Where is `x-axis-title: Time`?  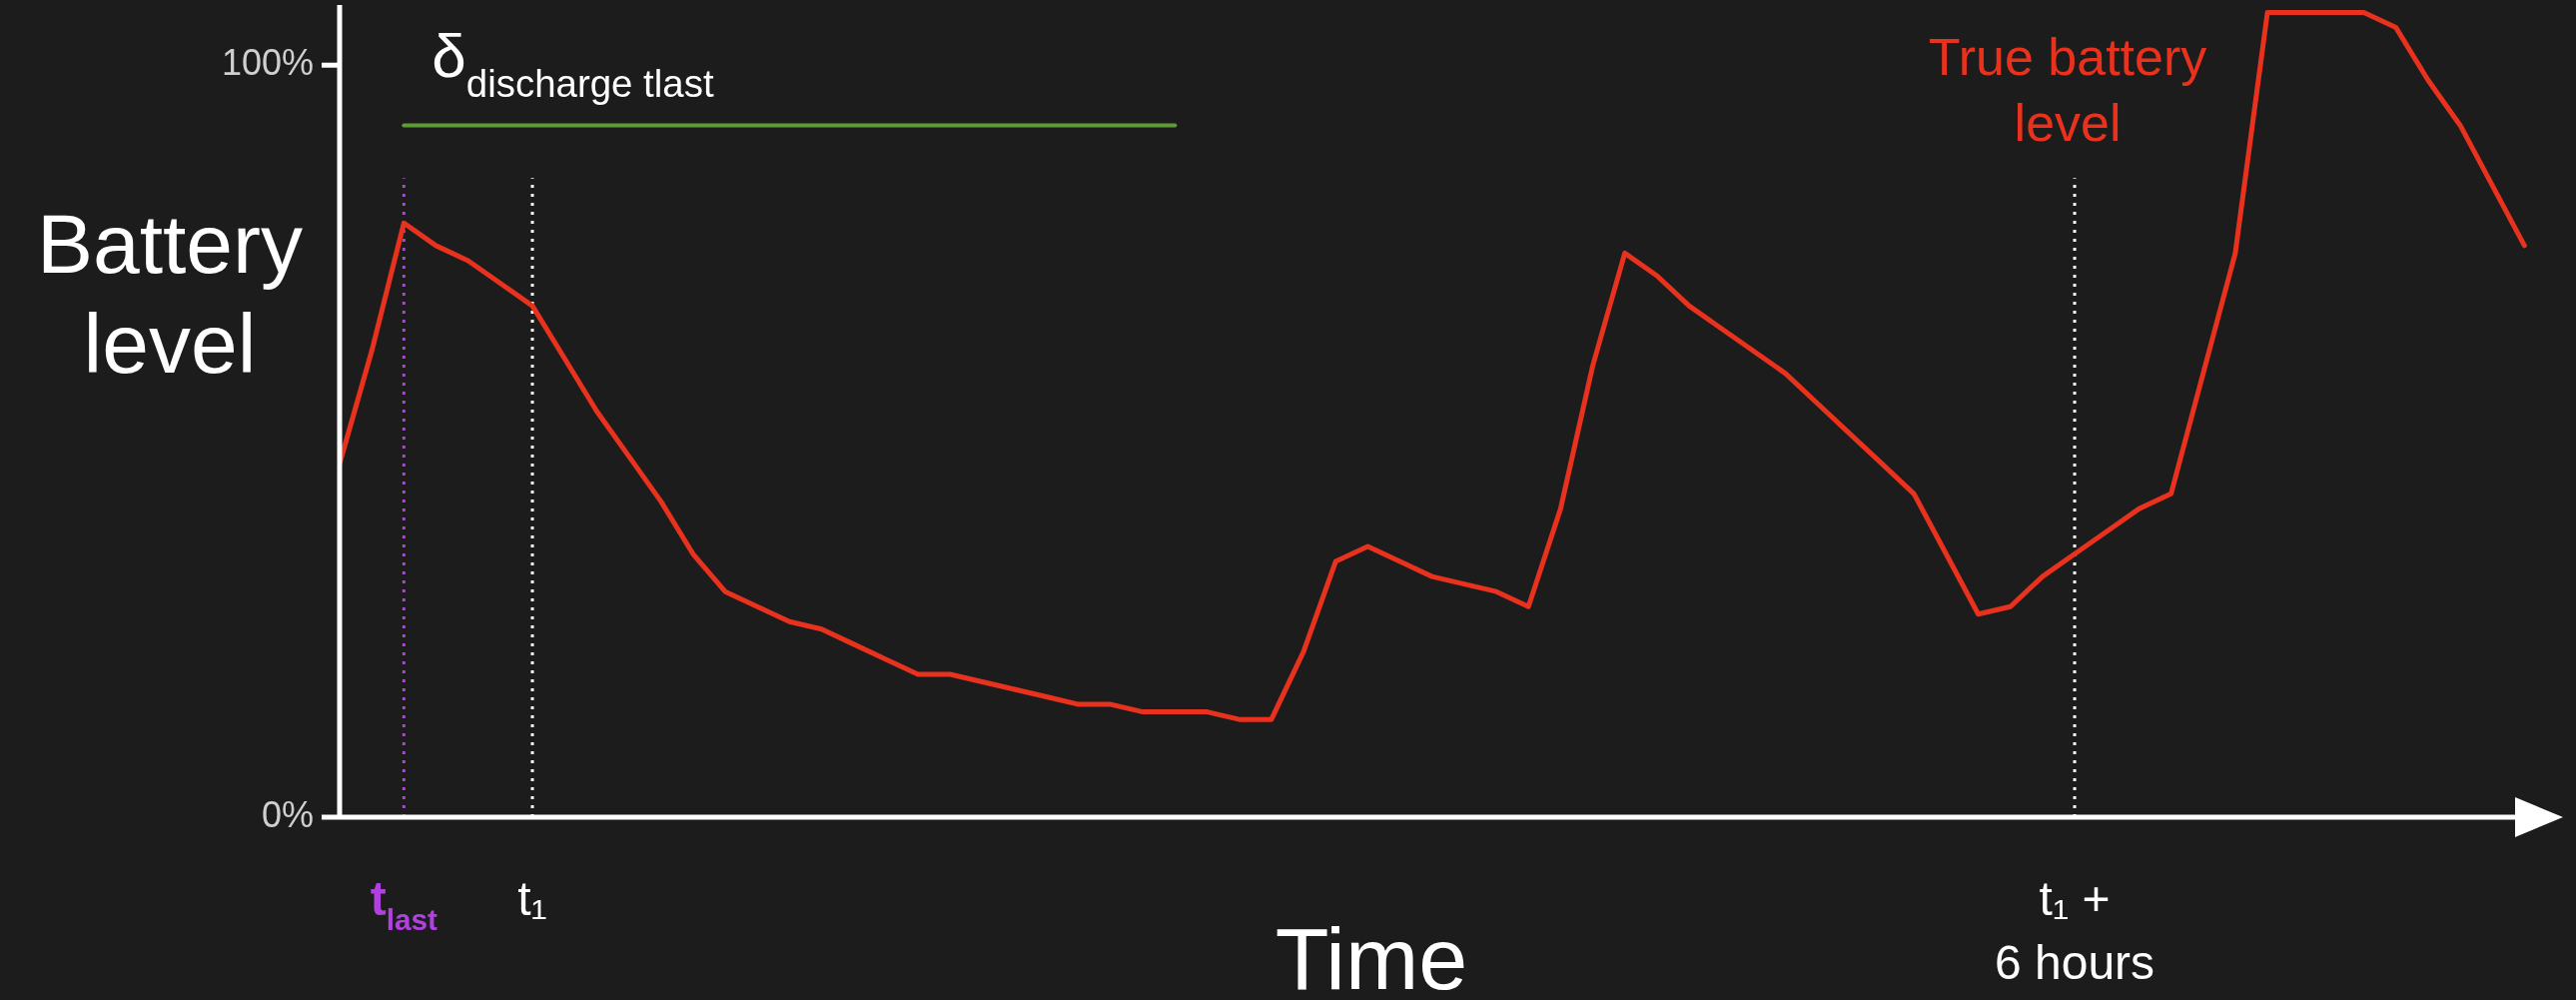
x-axis-title: Time is located at coordinates (1371, 954).